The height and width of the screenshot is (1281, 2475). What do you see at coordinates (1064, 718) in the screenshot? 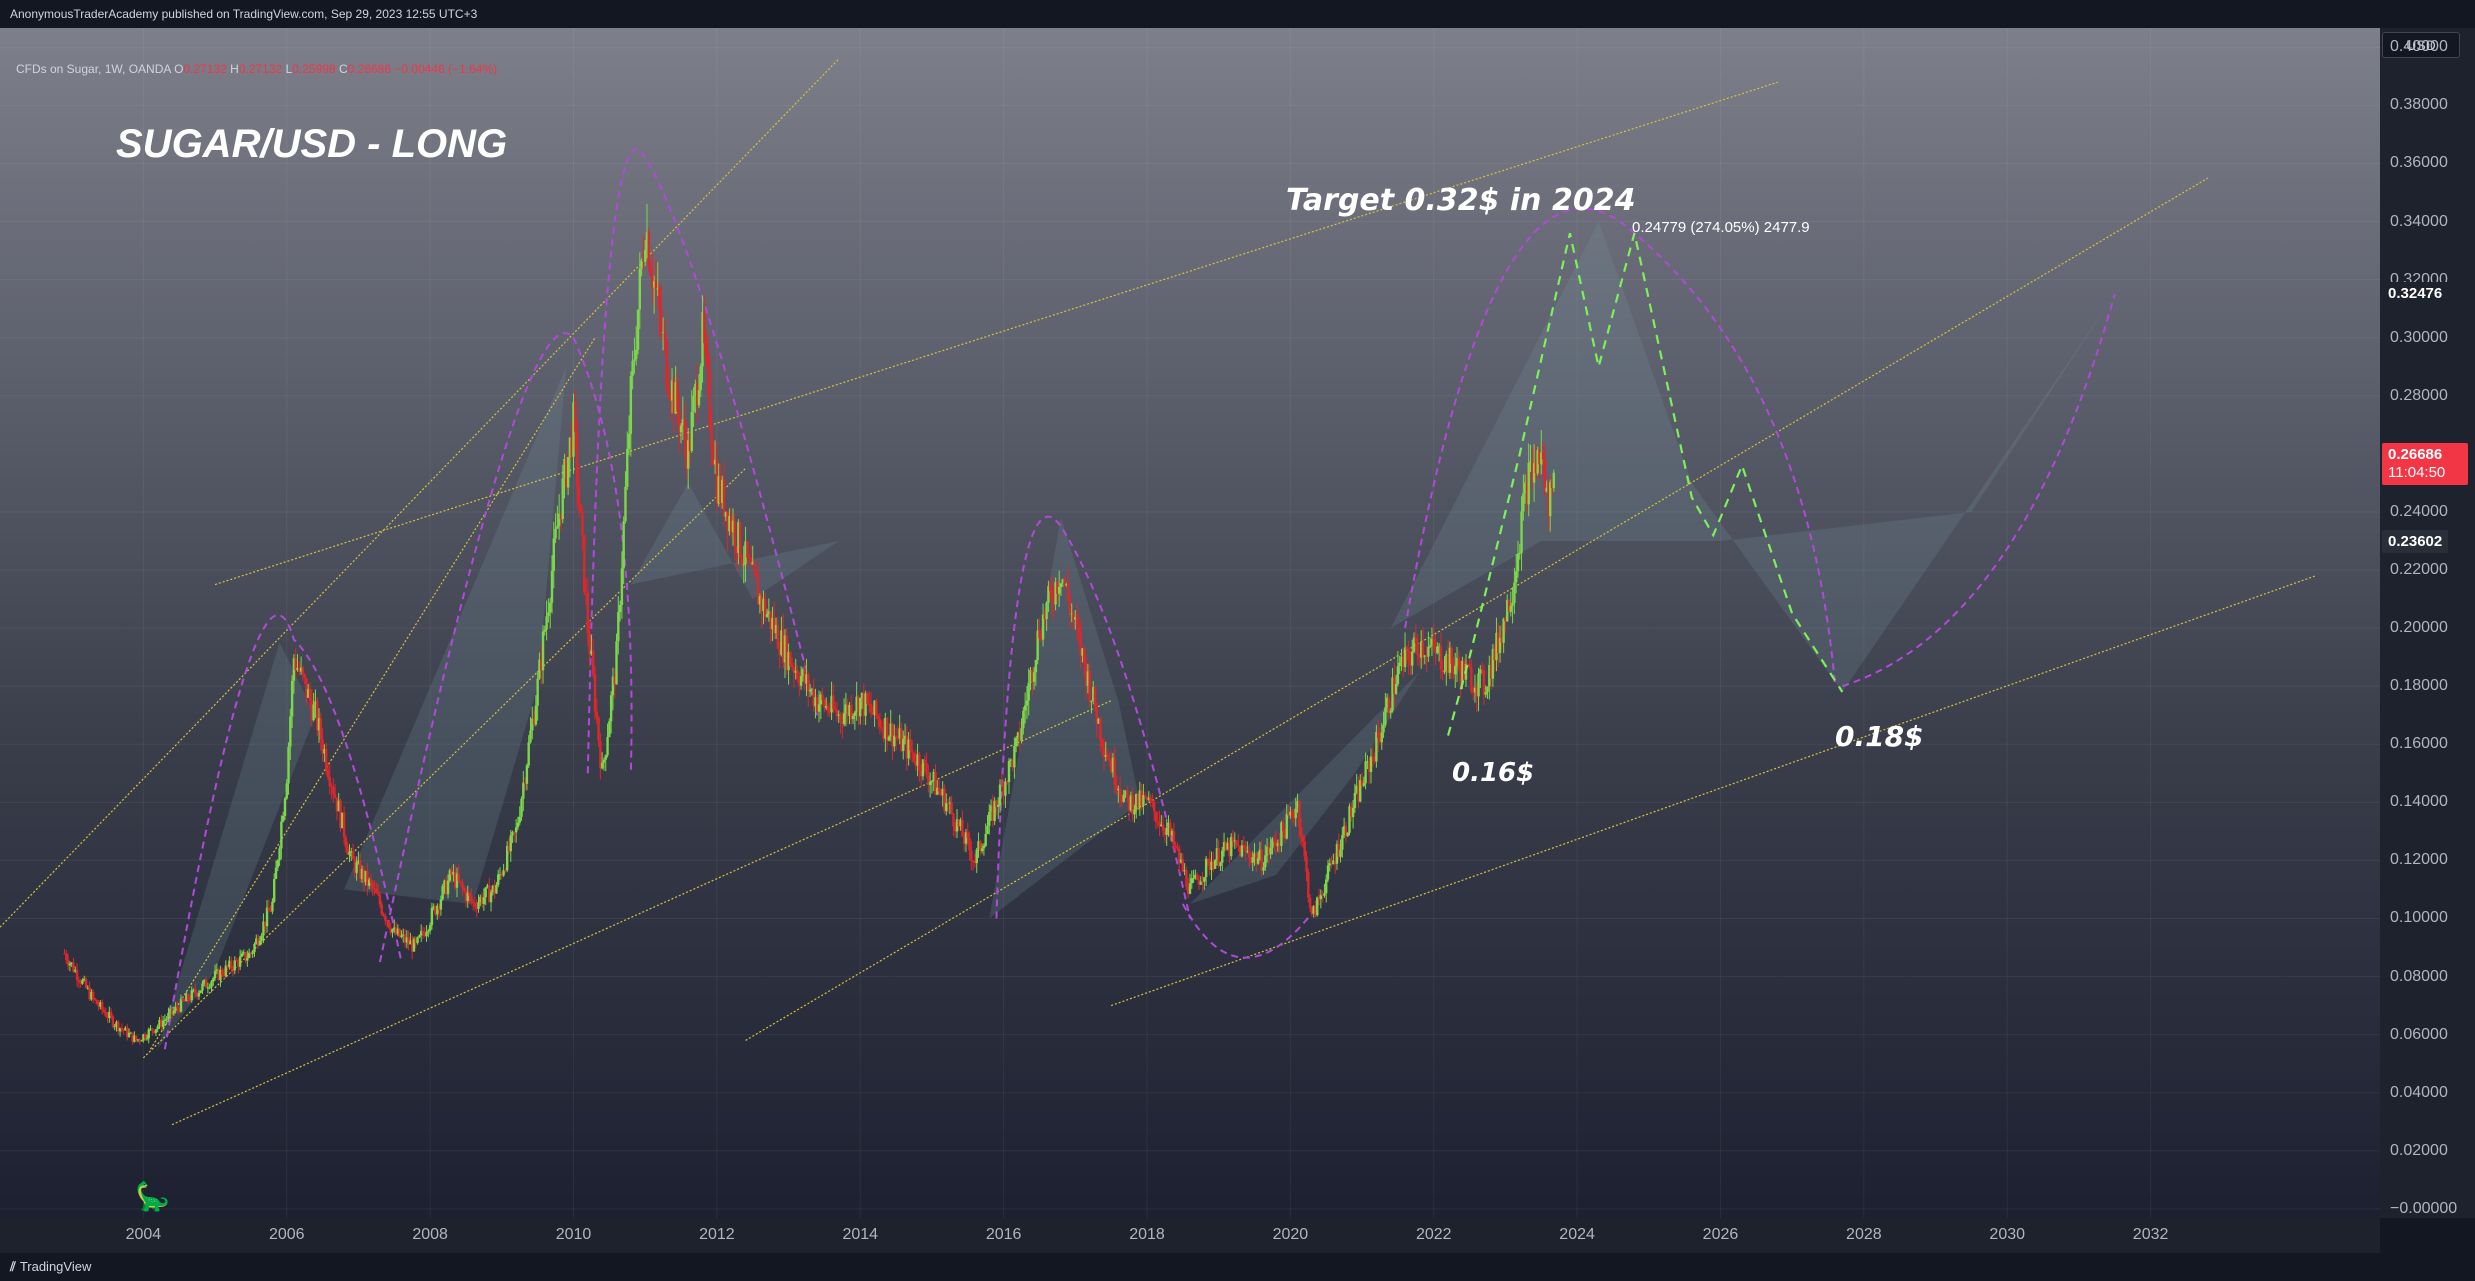
I see `shaded-zone` at bounding box center [1064, 718].